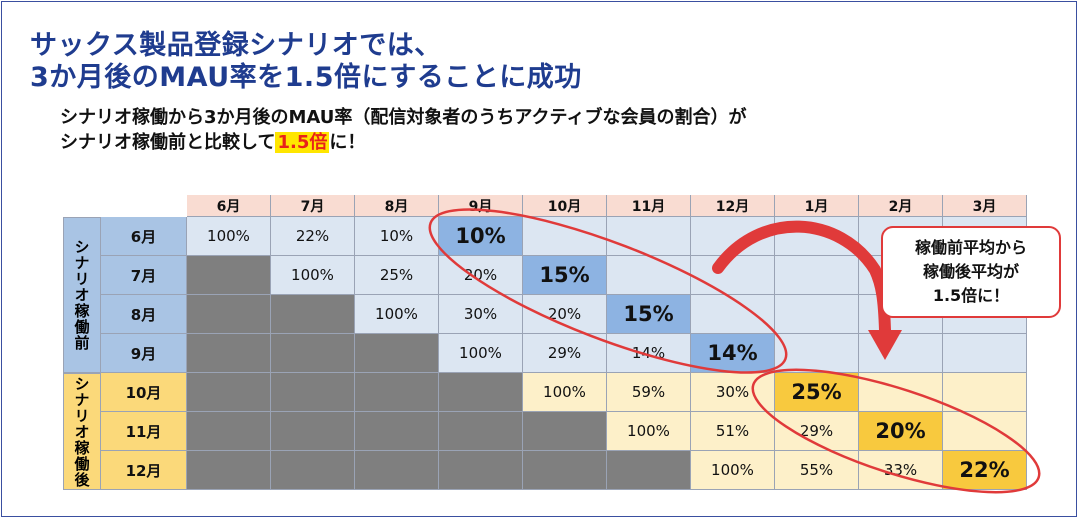 The height and width of the screenshot is (520, 1080). Describe the element at coordinates (985, 206) in the screenshot. I see `column-header: 3月` at that location.